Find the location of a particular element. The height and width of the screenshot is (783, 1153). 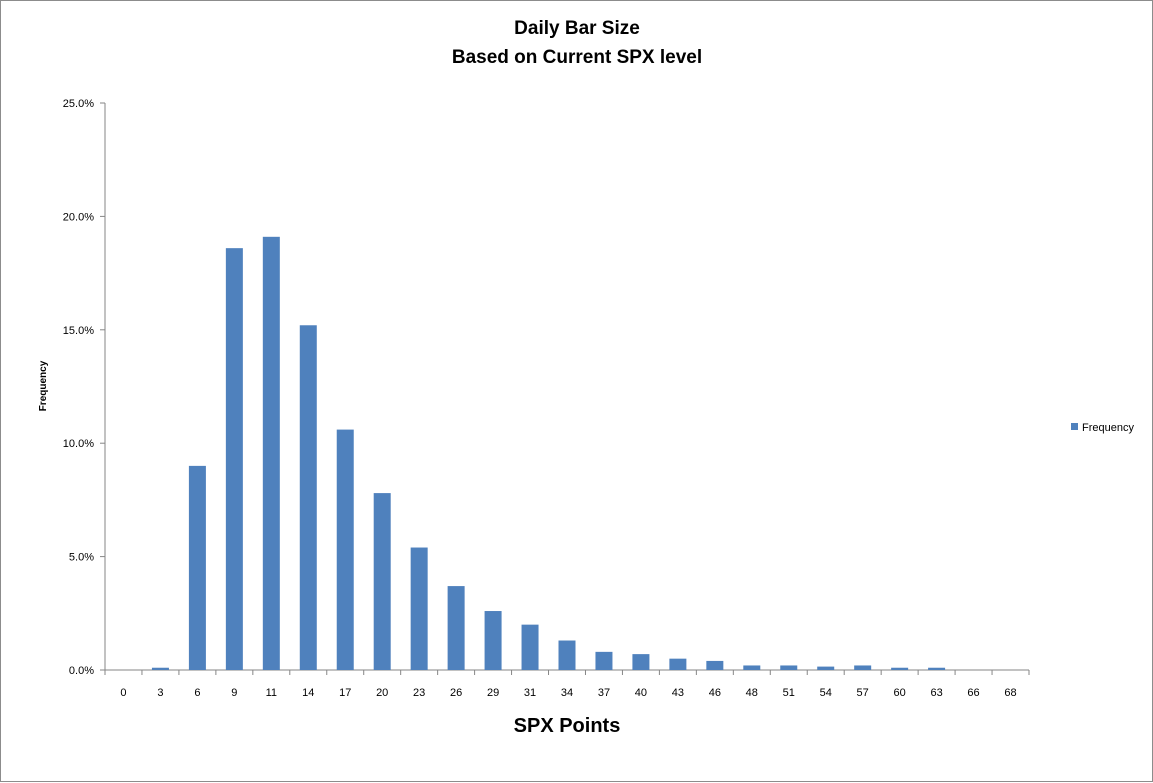

x-tick-label: 57 is located at coordinates (863, 693).